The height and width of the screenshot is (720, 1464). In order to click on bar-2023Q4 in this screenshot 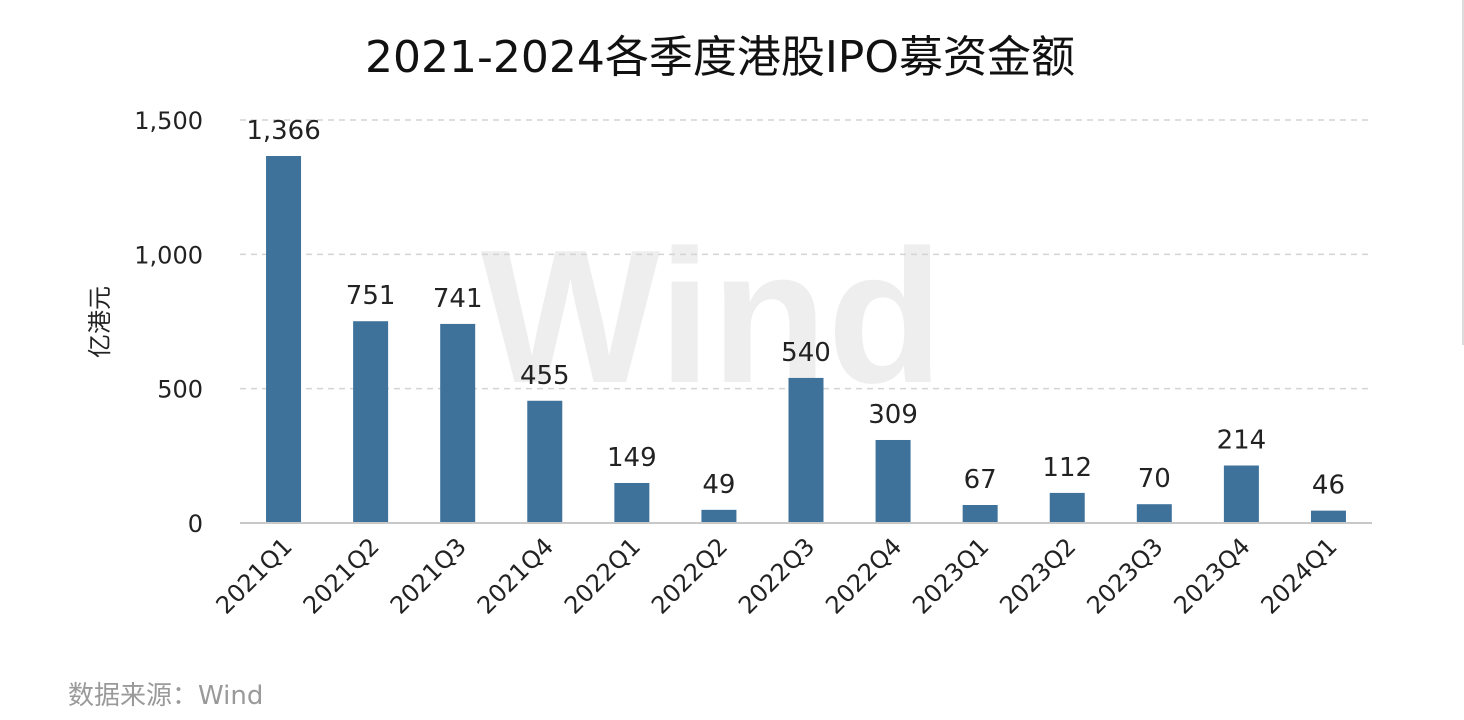, I will do `click(1241, 494)`.